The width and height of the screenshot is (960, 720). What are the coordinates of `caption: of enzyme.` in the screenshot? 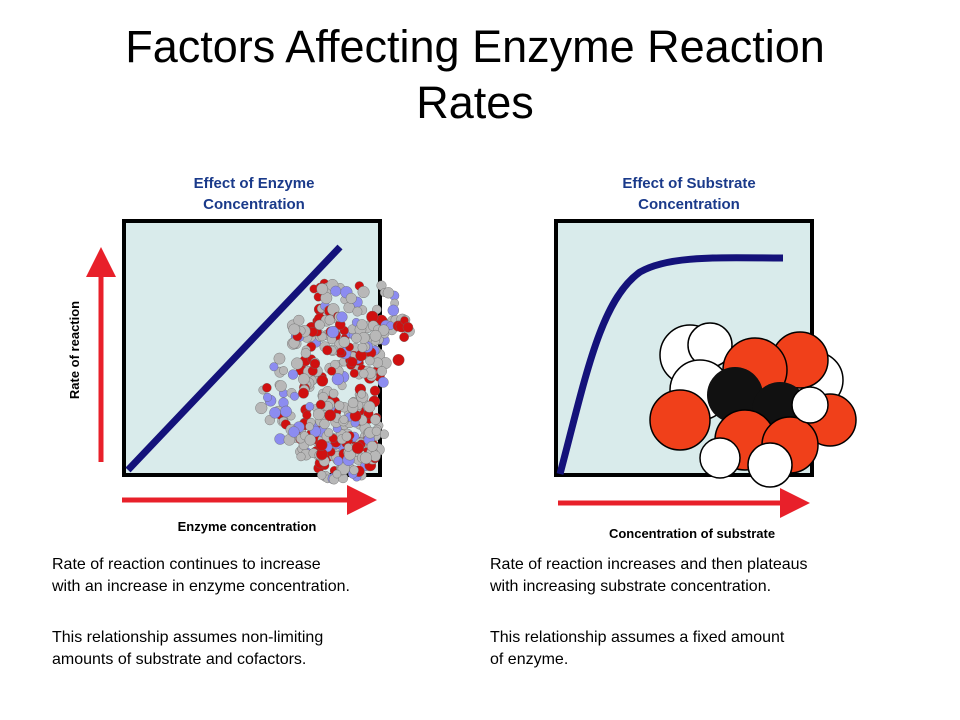 It's located at (529, 659).